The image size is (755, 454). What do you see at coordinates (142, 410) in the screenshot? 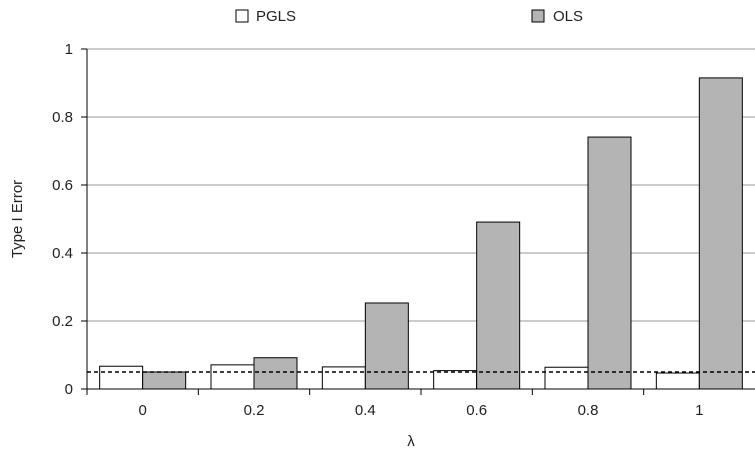
I see `x-tick-label: 0` at bounding box center [142, 410].